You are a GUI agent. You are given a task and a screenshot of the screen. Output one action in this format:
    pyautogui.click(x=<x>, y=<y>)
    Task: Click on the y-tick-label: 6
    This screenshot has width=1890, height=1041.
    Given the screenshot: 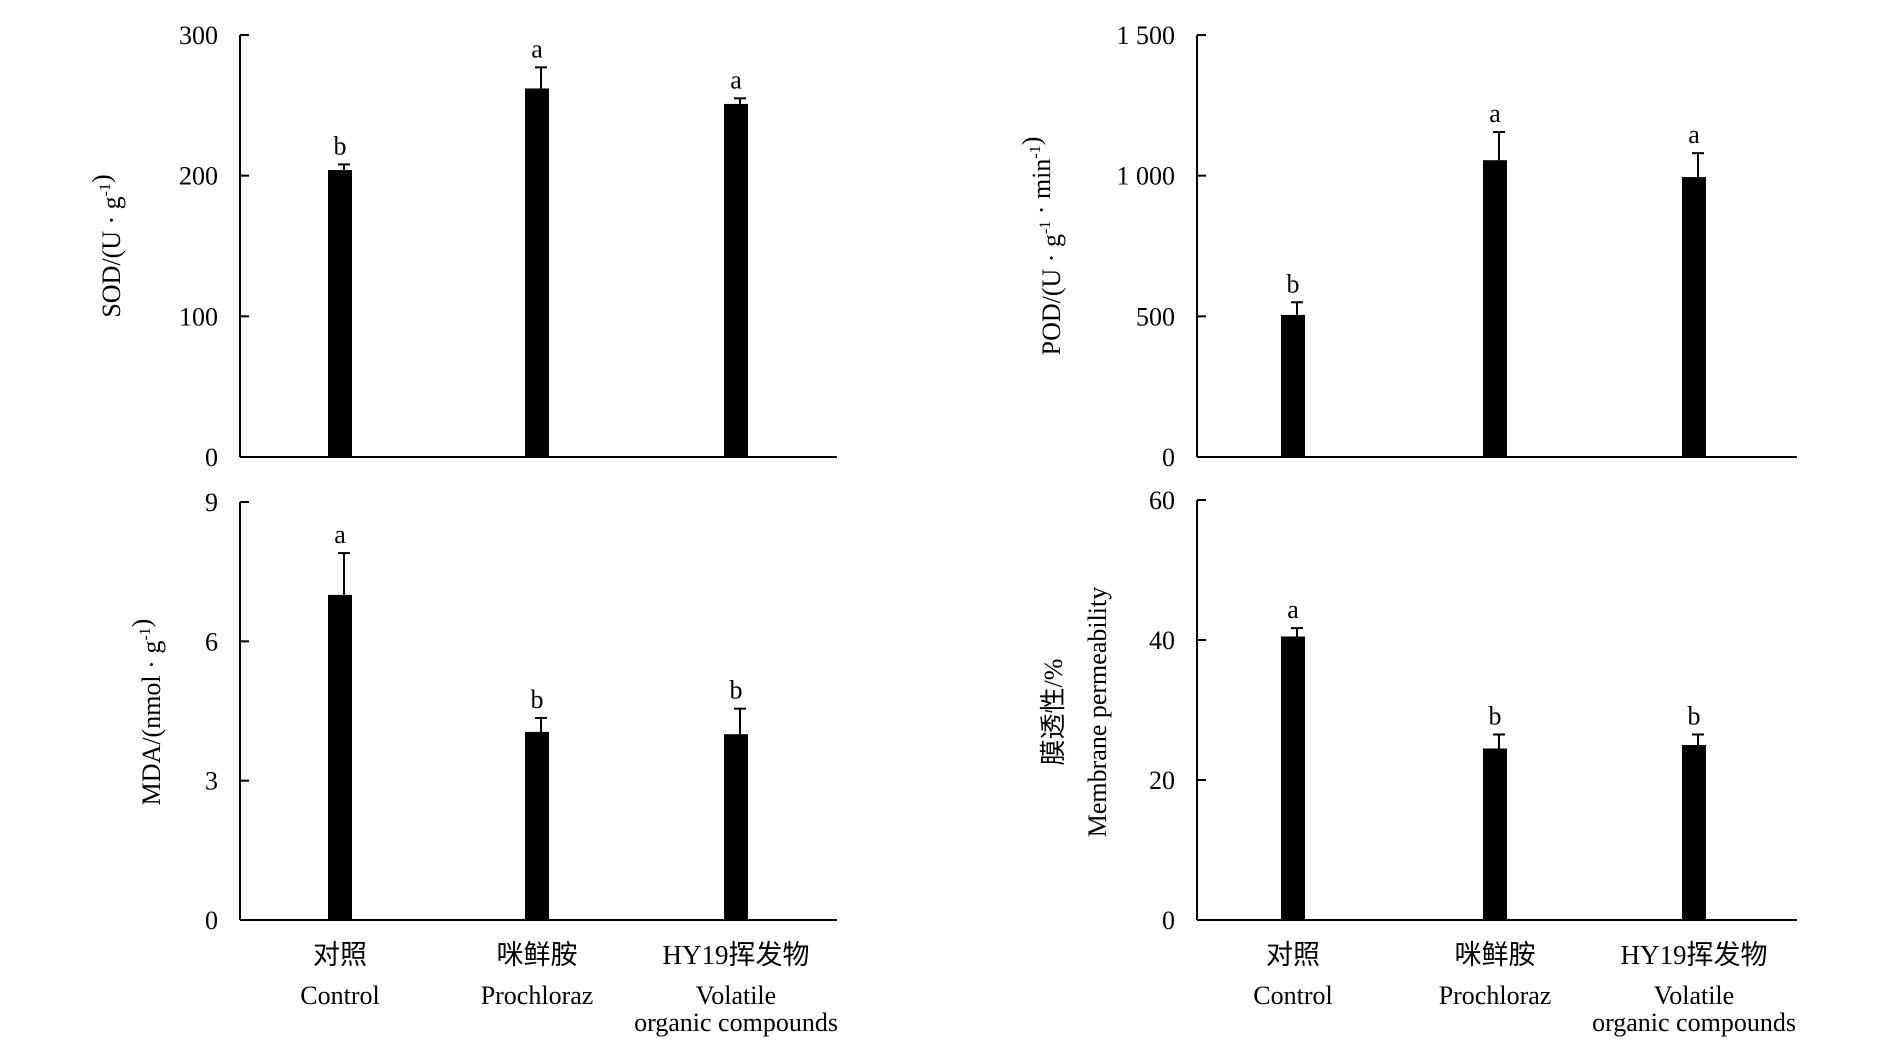 What is the action you would take?
    pyautogui.click(x=211, y=641)
    